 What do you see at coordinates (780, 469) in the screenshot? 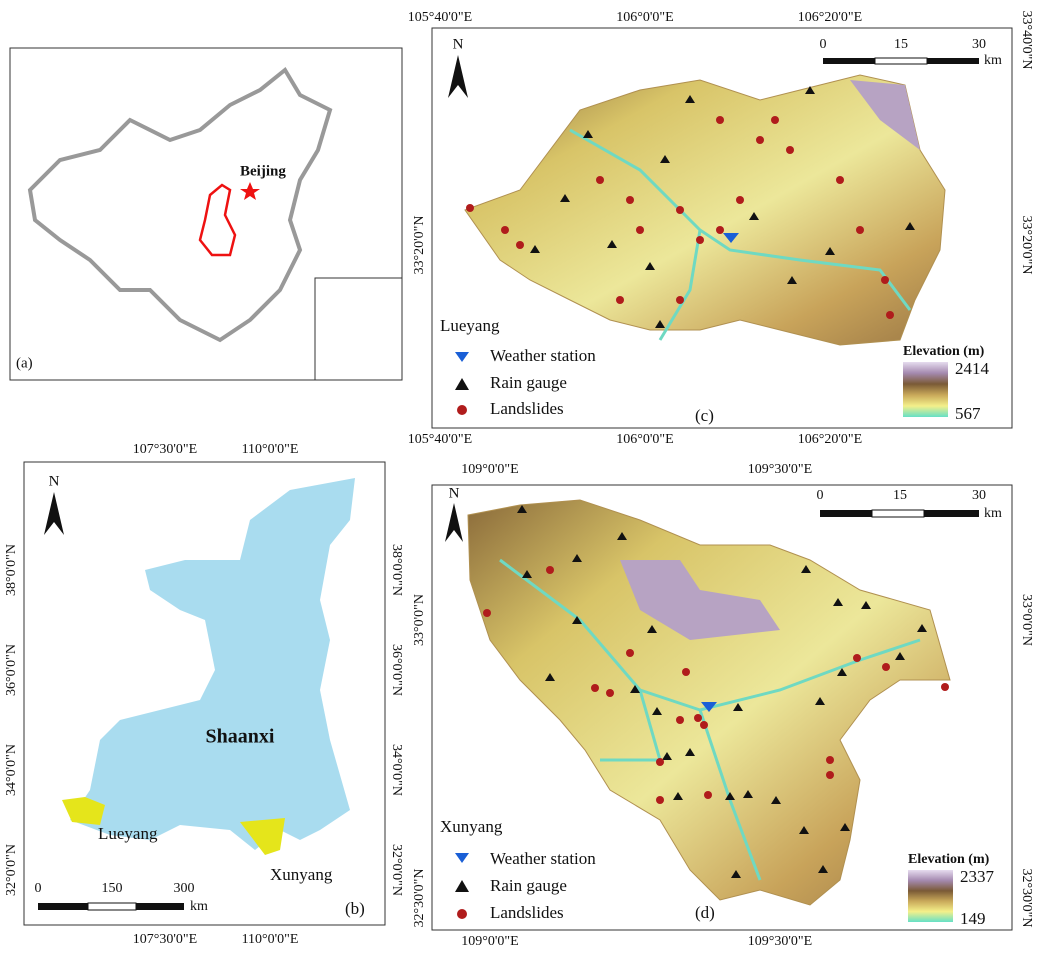
I see `top-tick: 109°30'0"E` at bounding box center [780, 469].